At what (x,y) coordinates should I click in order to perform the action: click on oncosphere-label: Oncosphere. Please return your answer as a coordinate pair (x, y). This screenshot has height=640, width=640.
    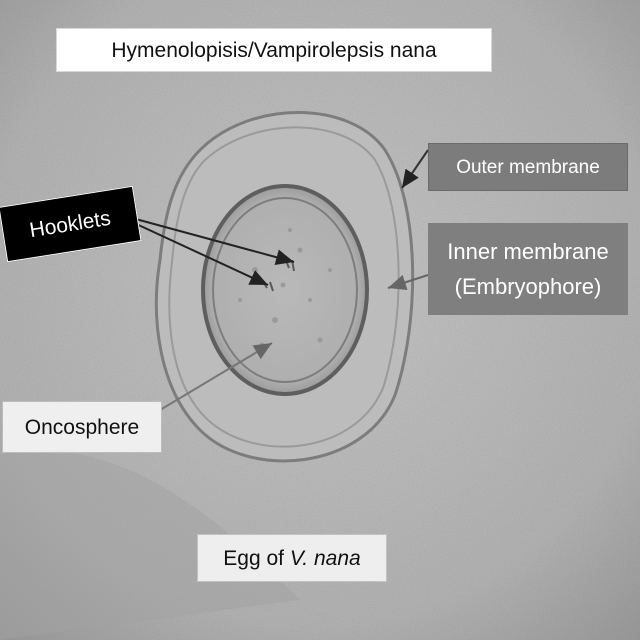
    Looking at the image, I should click on (82, 427).